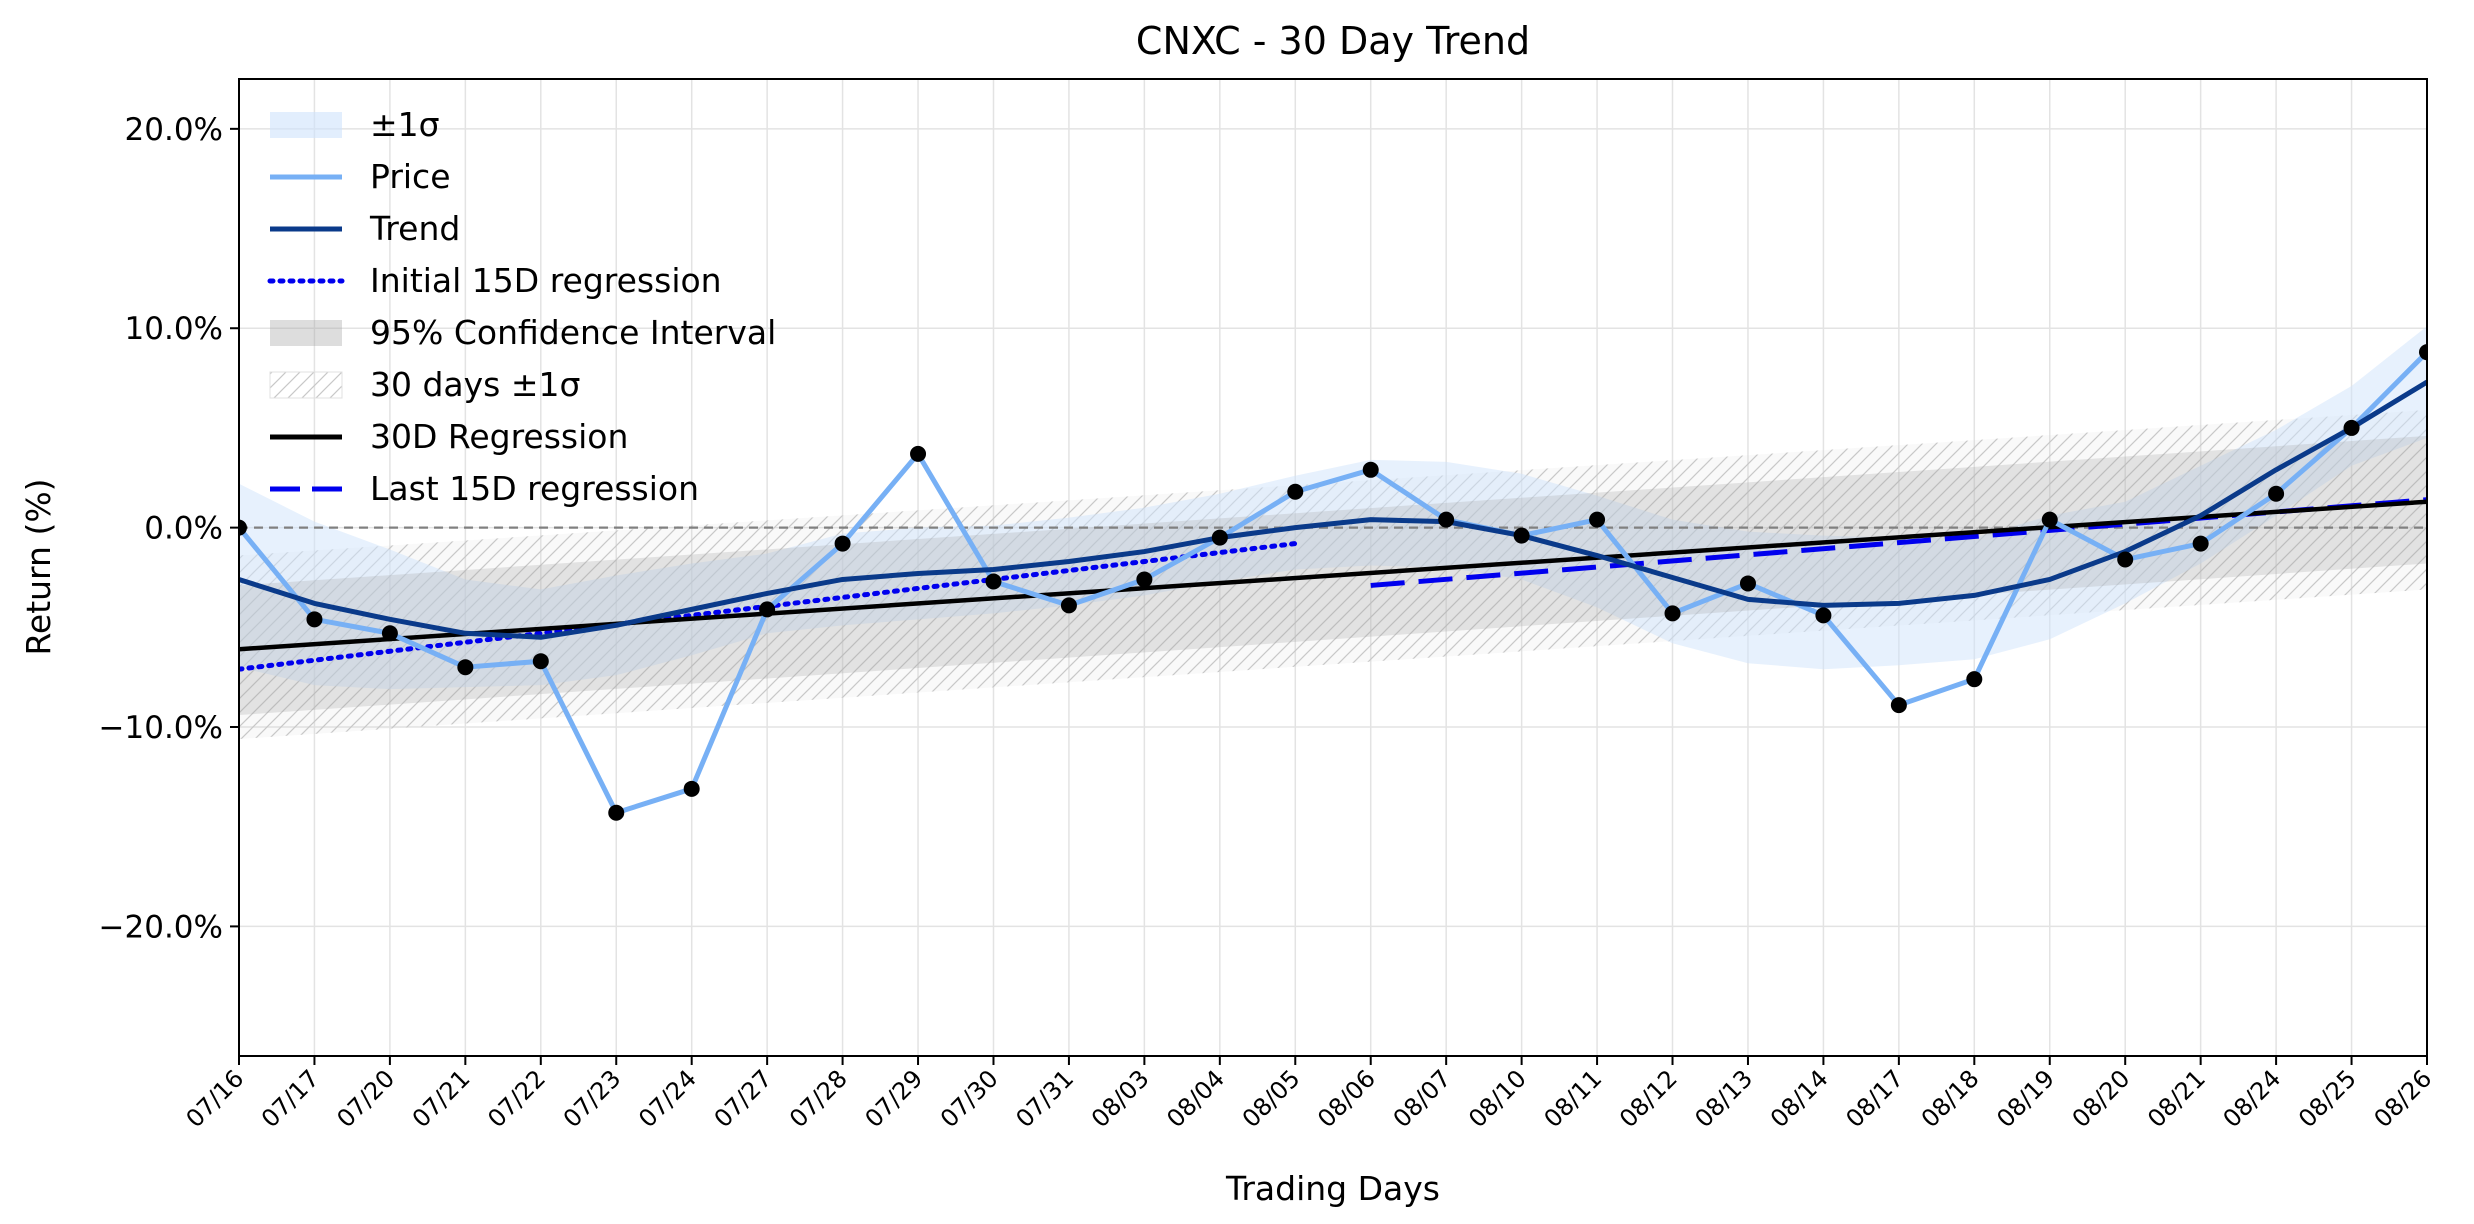 The height and width of the screenshot is (1224, 2474). I want to click on x-tick-label: 07/30, so click(969, 1098).